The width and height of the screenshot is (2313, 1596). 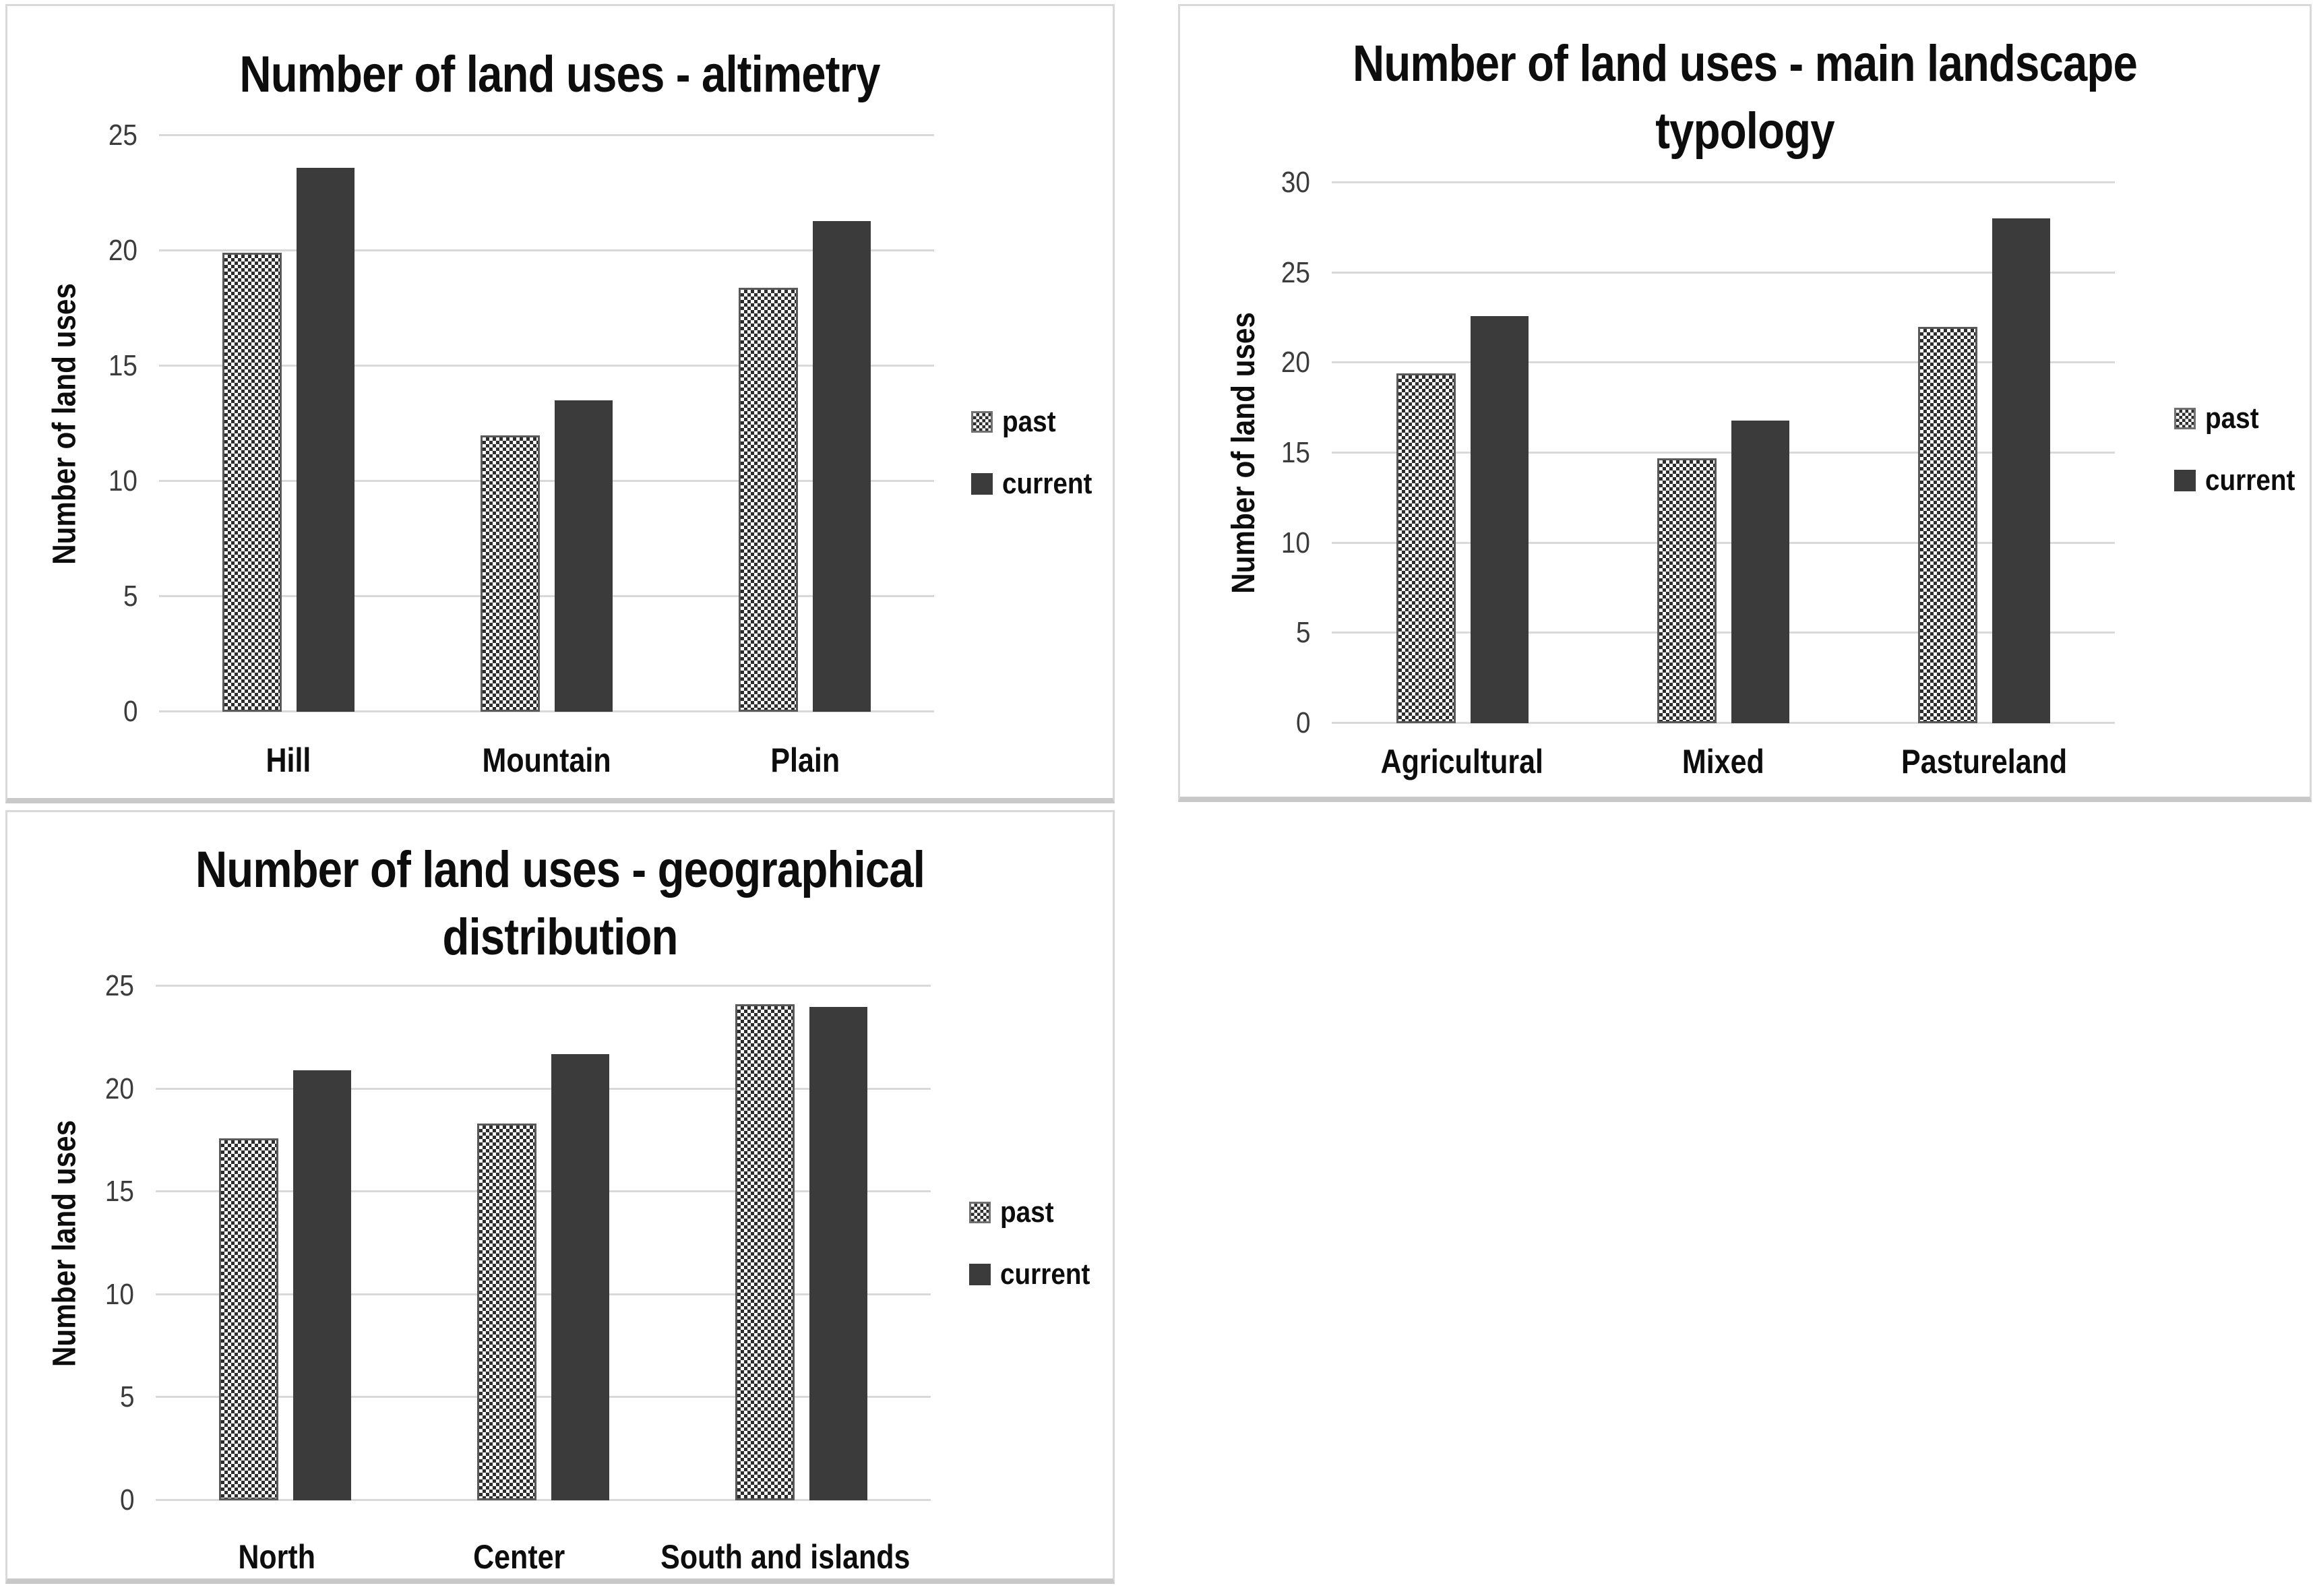 I want to click on category-label-pastureland: Pastureland, so click(x=1984, y=761).